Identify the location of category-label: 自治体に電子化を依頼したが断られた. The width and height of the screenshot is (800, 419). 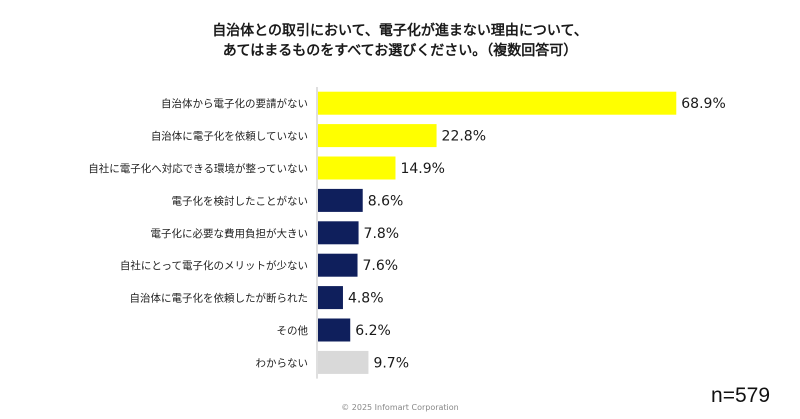
(219, 298).